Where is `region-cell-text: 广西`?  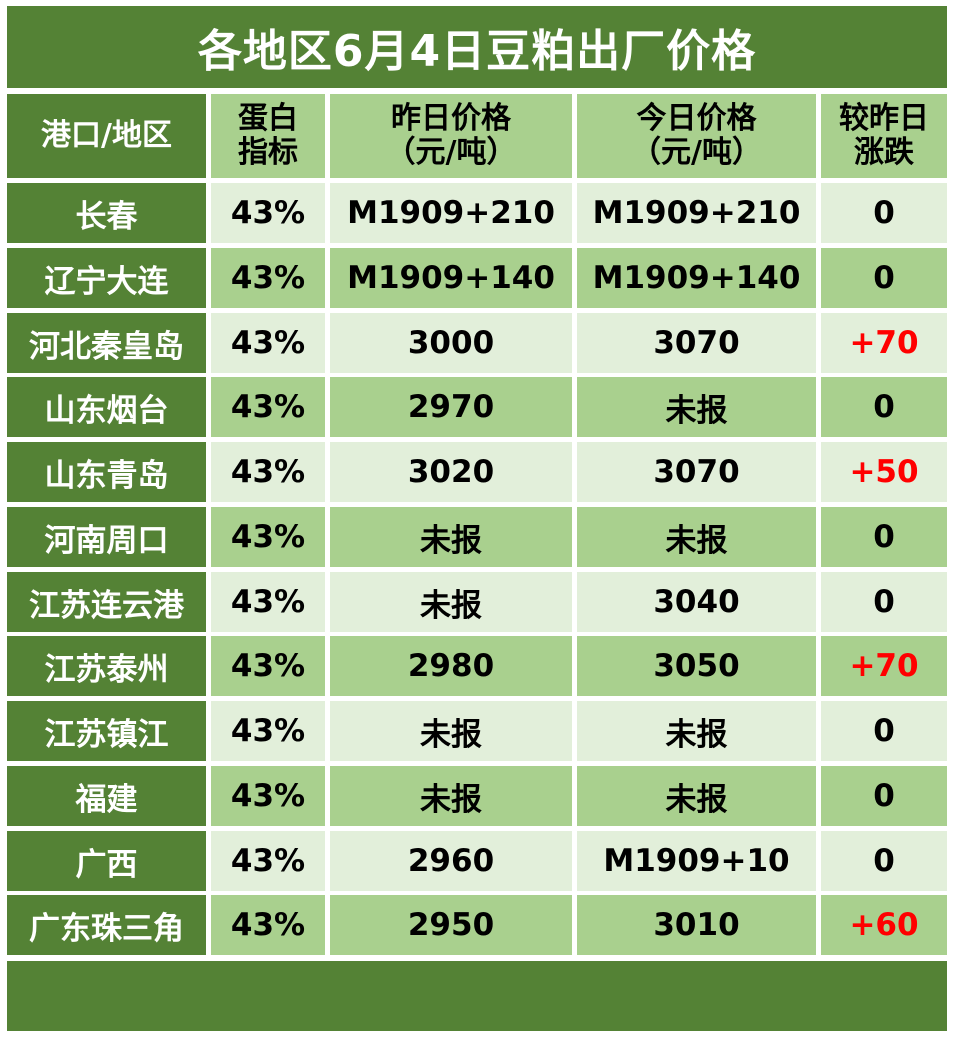 region-cell-text: 广西 is located at coordinates (106, 864).